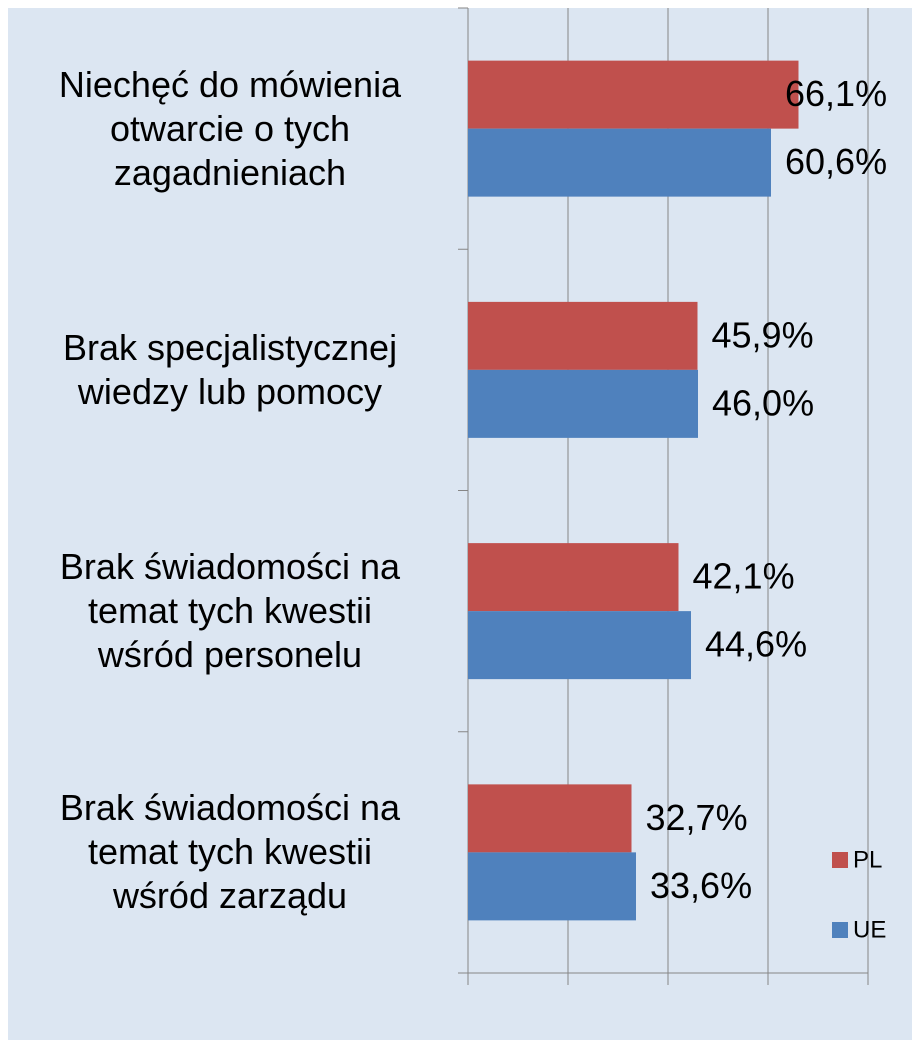 Image resolution: width=912 pixels, height=1046 pixels. I want to click on value-label: 45,9%, so click(763, 334).